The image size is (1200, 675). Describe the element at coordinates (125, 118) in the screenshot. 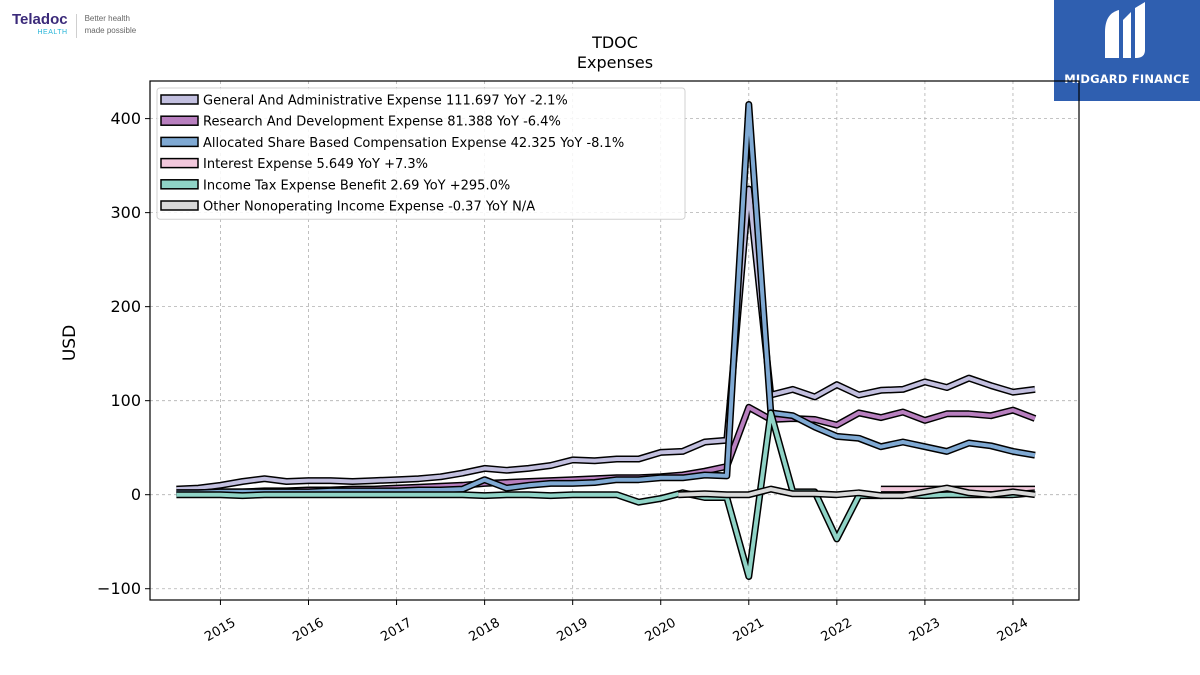

I see `y-tick-label: 400` at that location.